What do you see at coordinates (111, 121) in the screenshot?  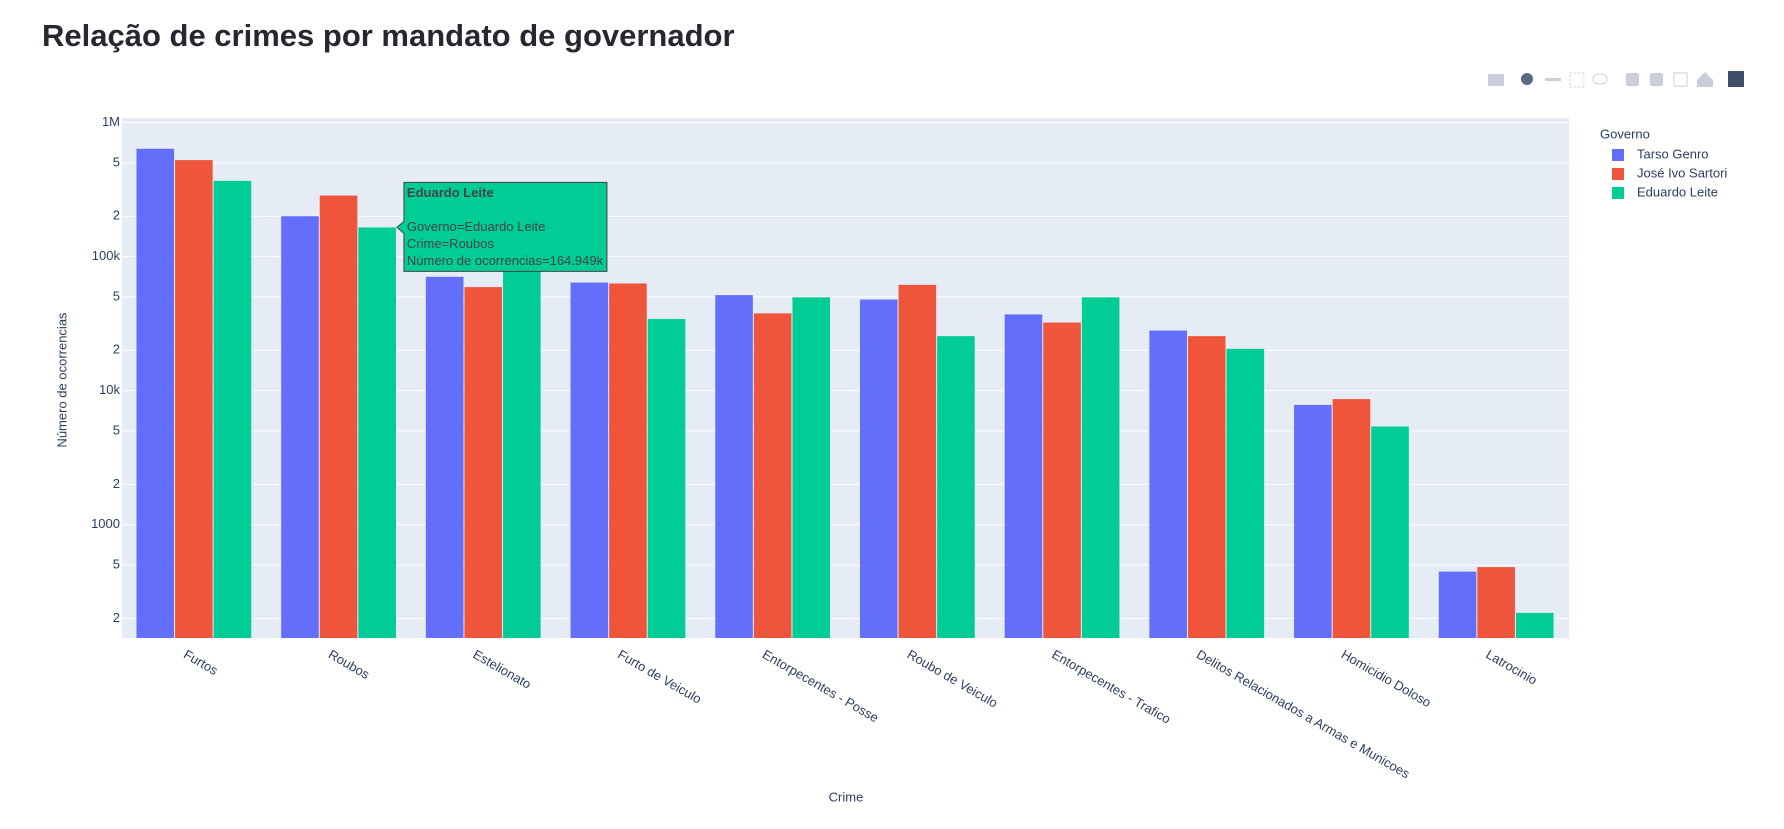 I see `y-tick-label: 1M` at bounding box center [111, 121].